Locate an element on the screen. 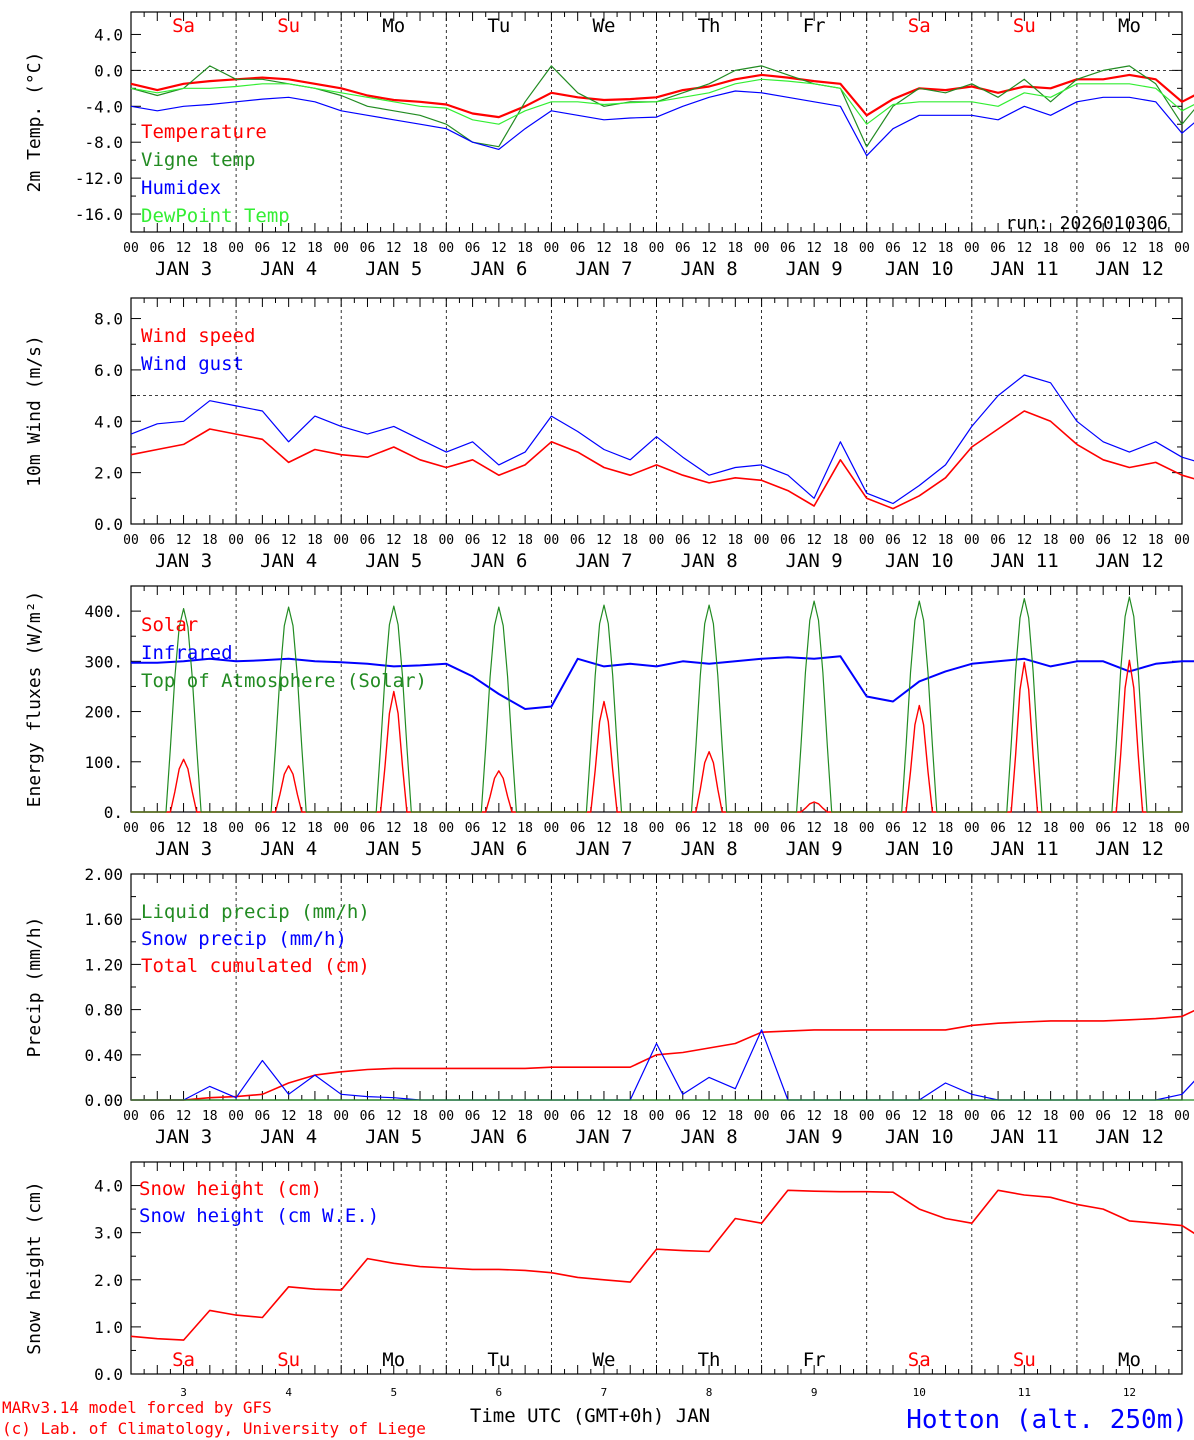  weekday-label: Fr is located at coordinates (814, 26).